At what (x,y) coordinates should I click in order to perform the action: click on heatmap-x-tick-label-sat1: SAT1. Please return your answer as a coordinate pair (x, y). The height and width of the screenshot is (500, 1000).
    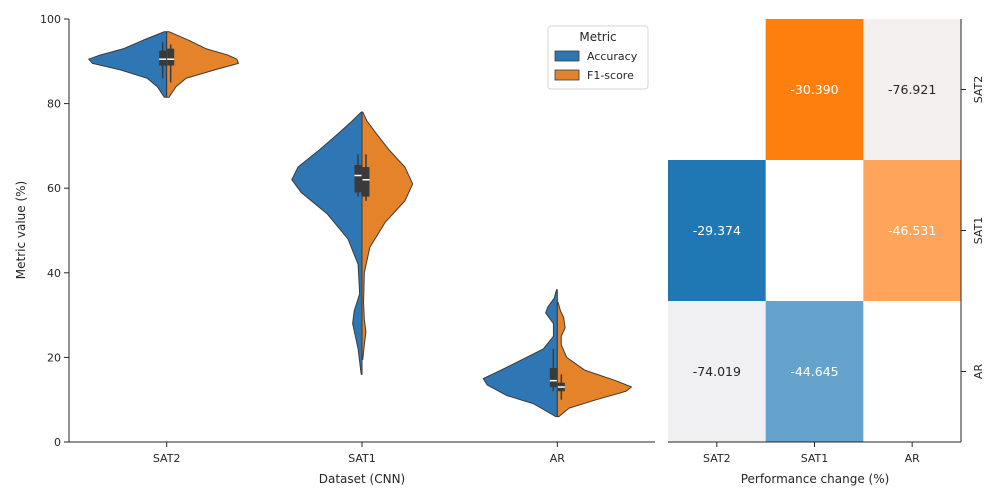
    Looking at the image, I should click on (815, 458).